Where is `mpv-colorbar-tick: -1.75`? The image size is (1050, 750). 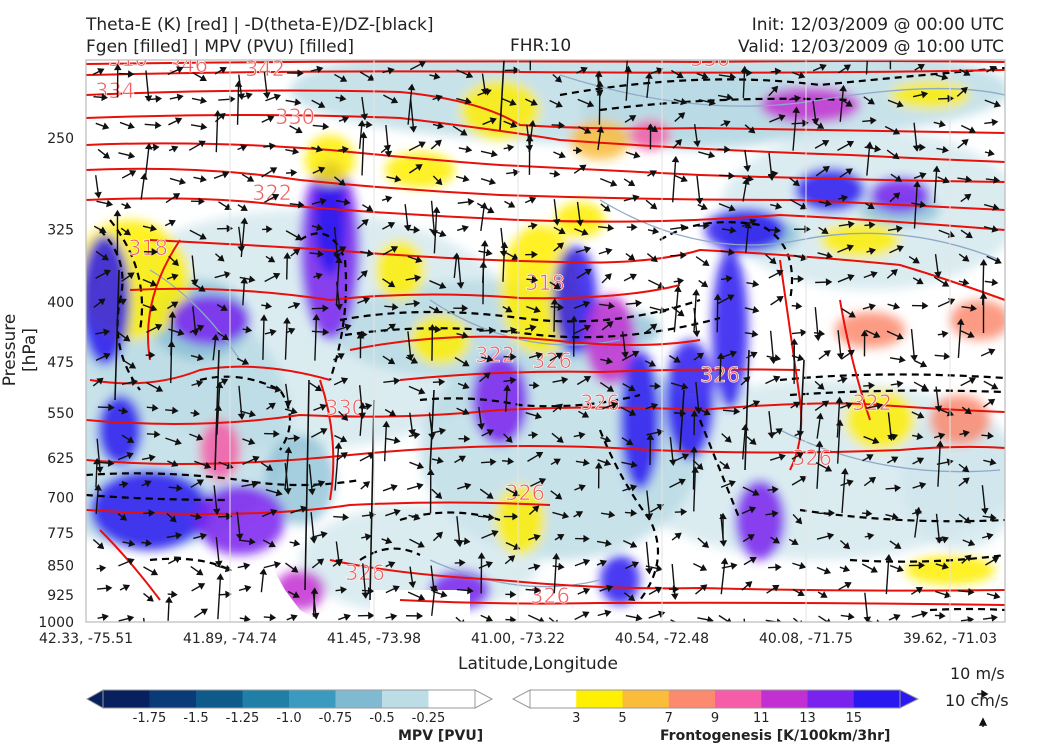 mpv-colorbar-tick: -1.75 is located at coordinates (150, 718).